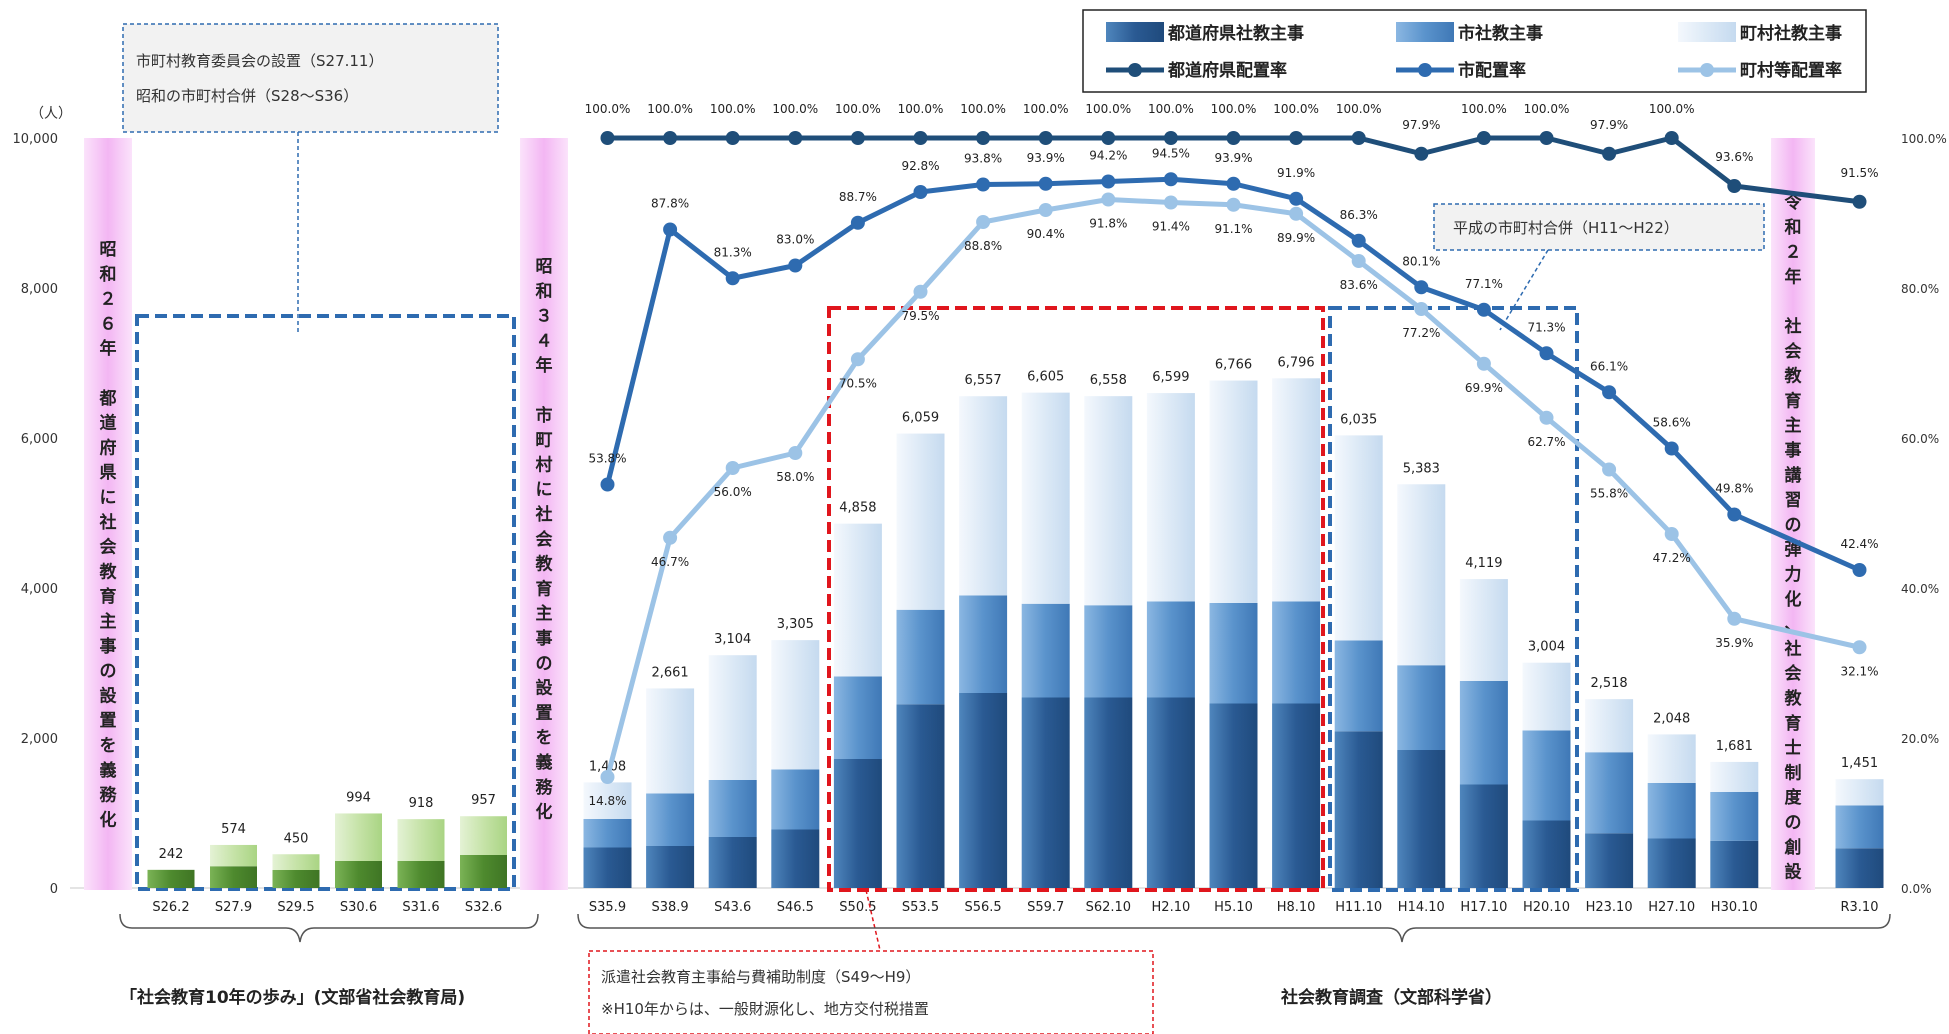 The width and height of the screenshot is (1949, 1034). I want to click on y-tick-label: 2,000, so click(39, 739).